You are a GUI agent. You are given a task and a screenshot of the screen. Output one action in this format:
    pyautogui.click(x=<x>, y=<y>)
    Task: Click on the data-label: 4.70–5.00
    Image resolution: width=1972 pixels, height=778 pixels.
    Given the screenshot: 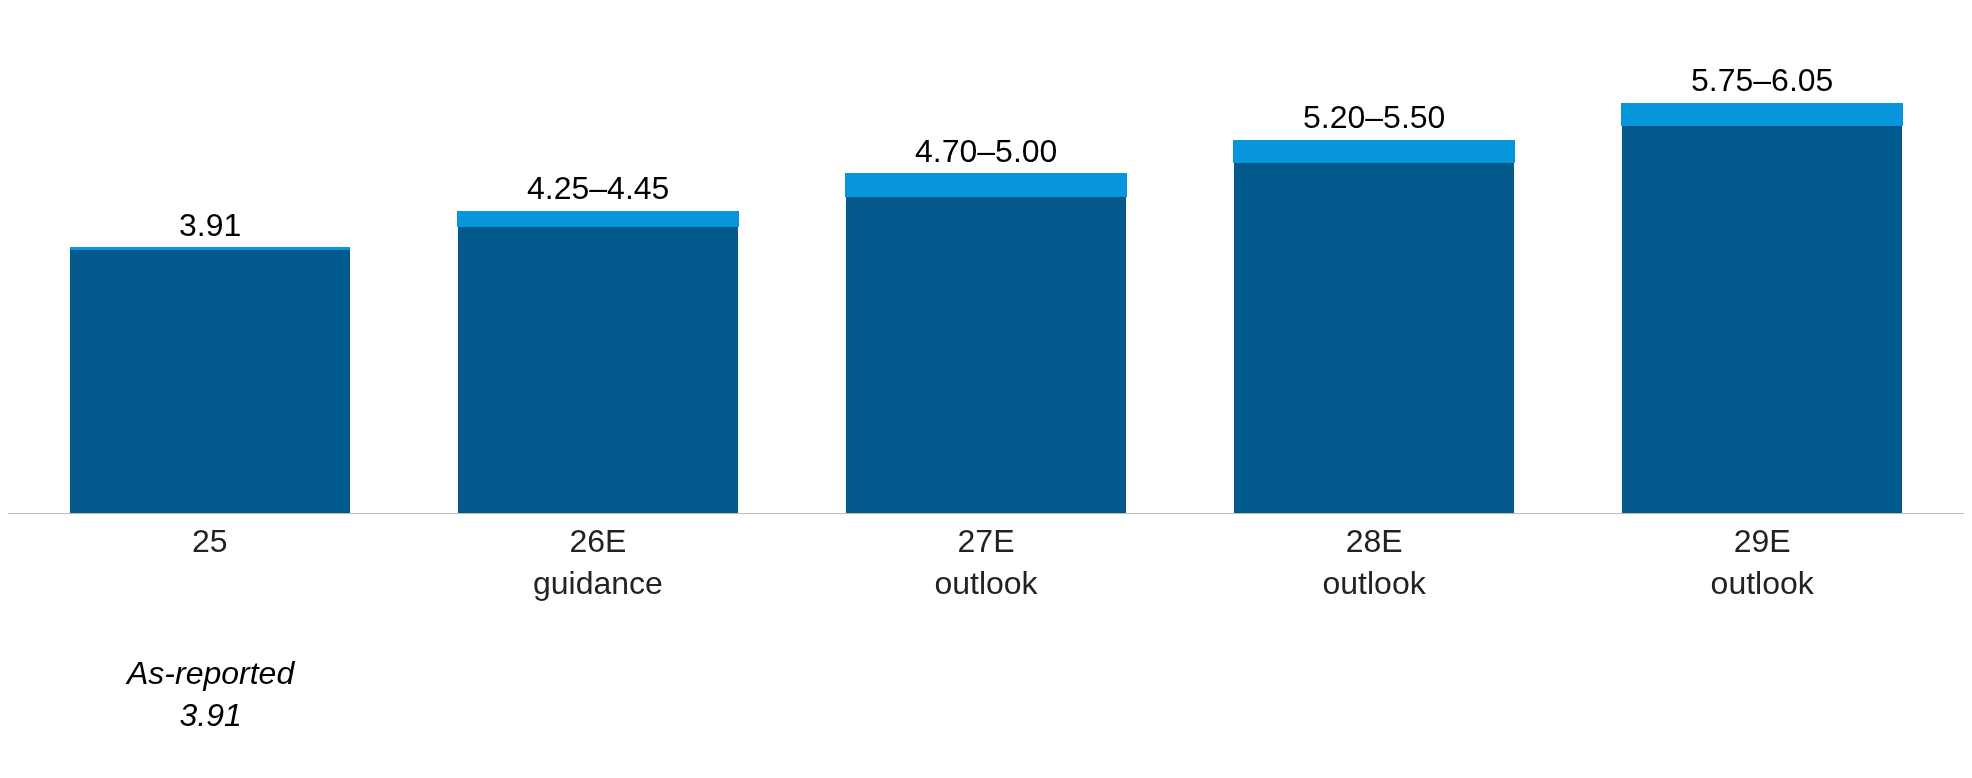 What is the action you would take?
    pyautogui.click(x=986, y=151)
    